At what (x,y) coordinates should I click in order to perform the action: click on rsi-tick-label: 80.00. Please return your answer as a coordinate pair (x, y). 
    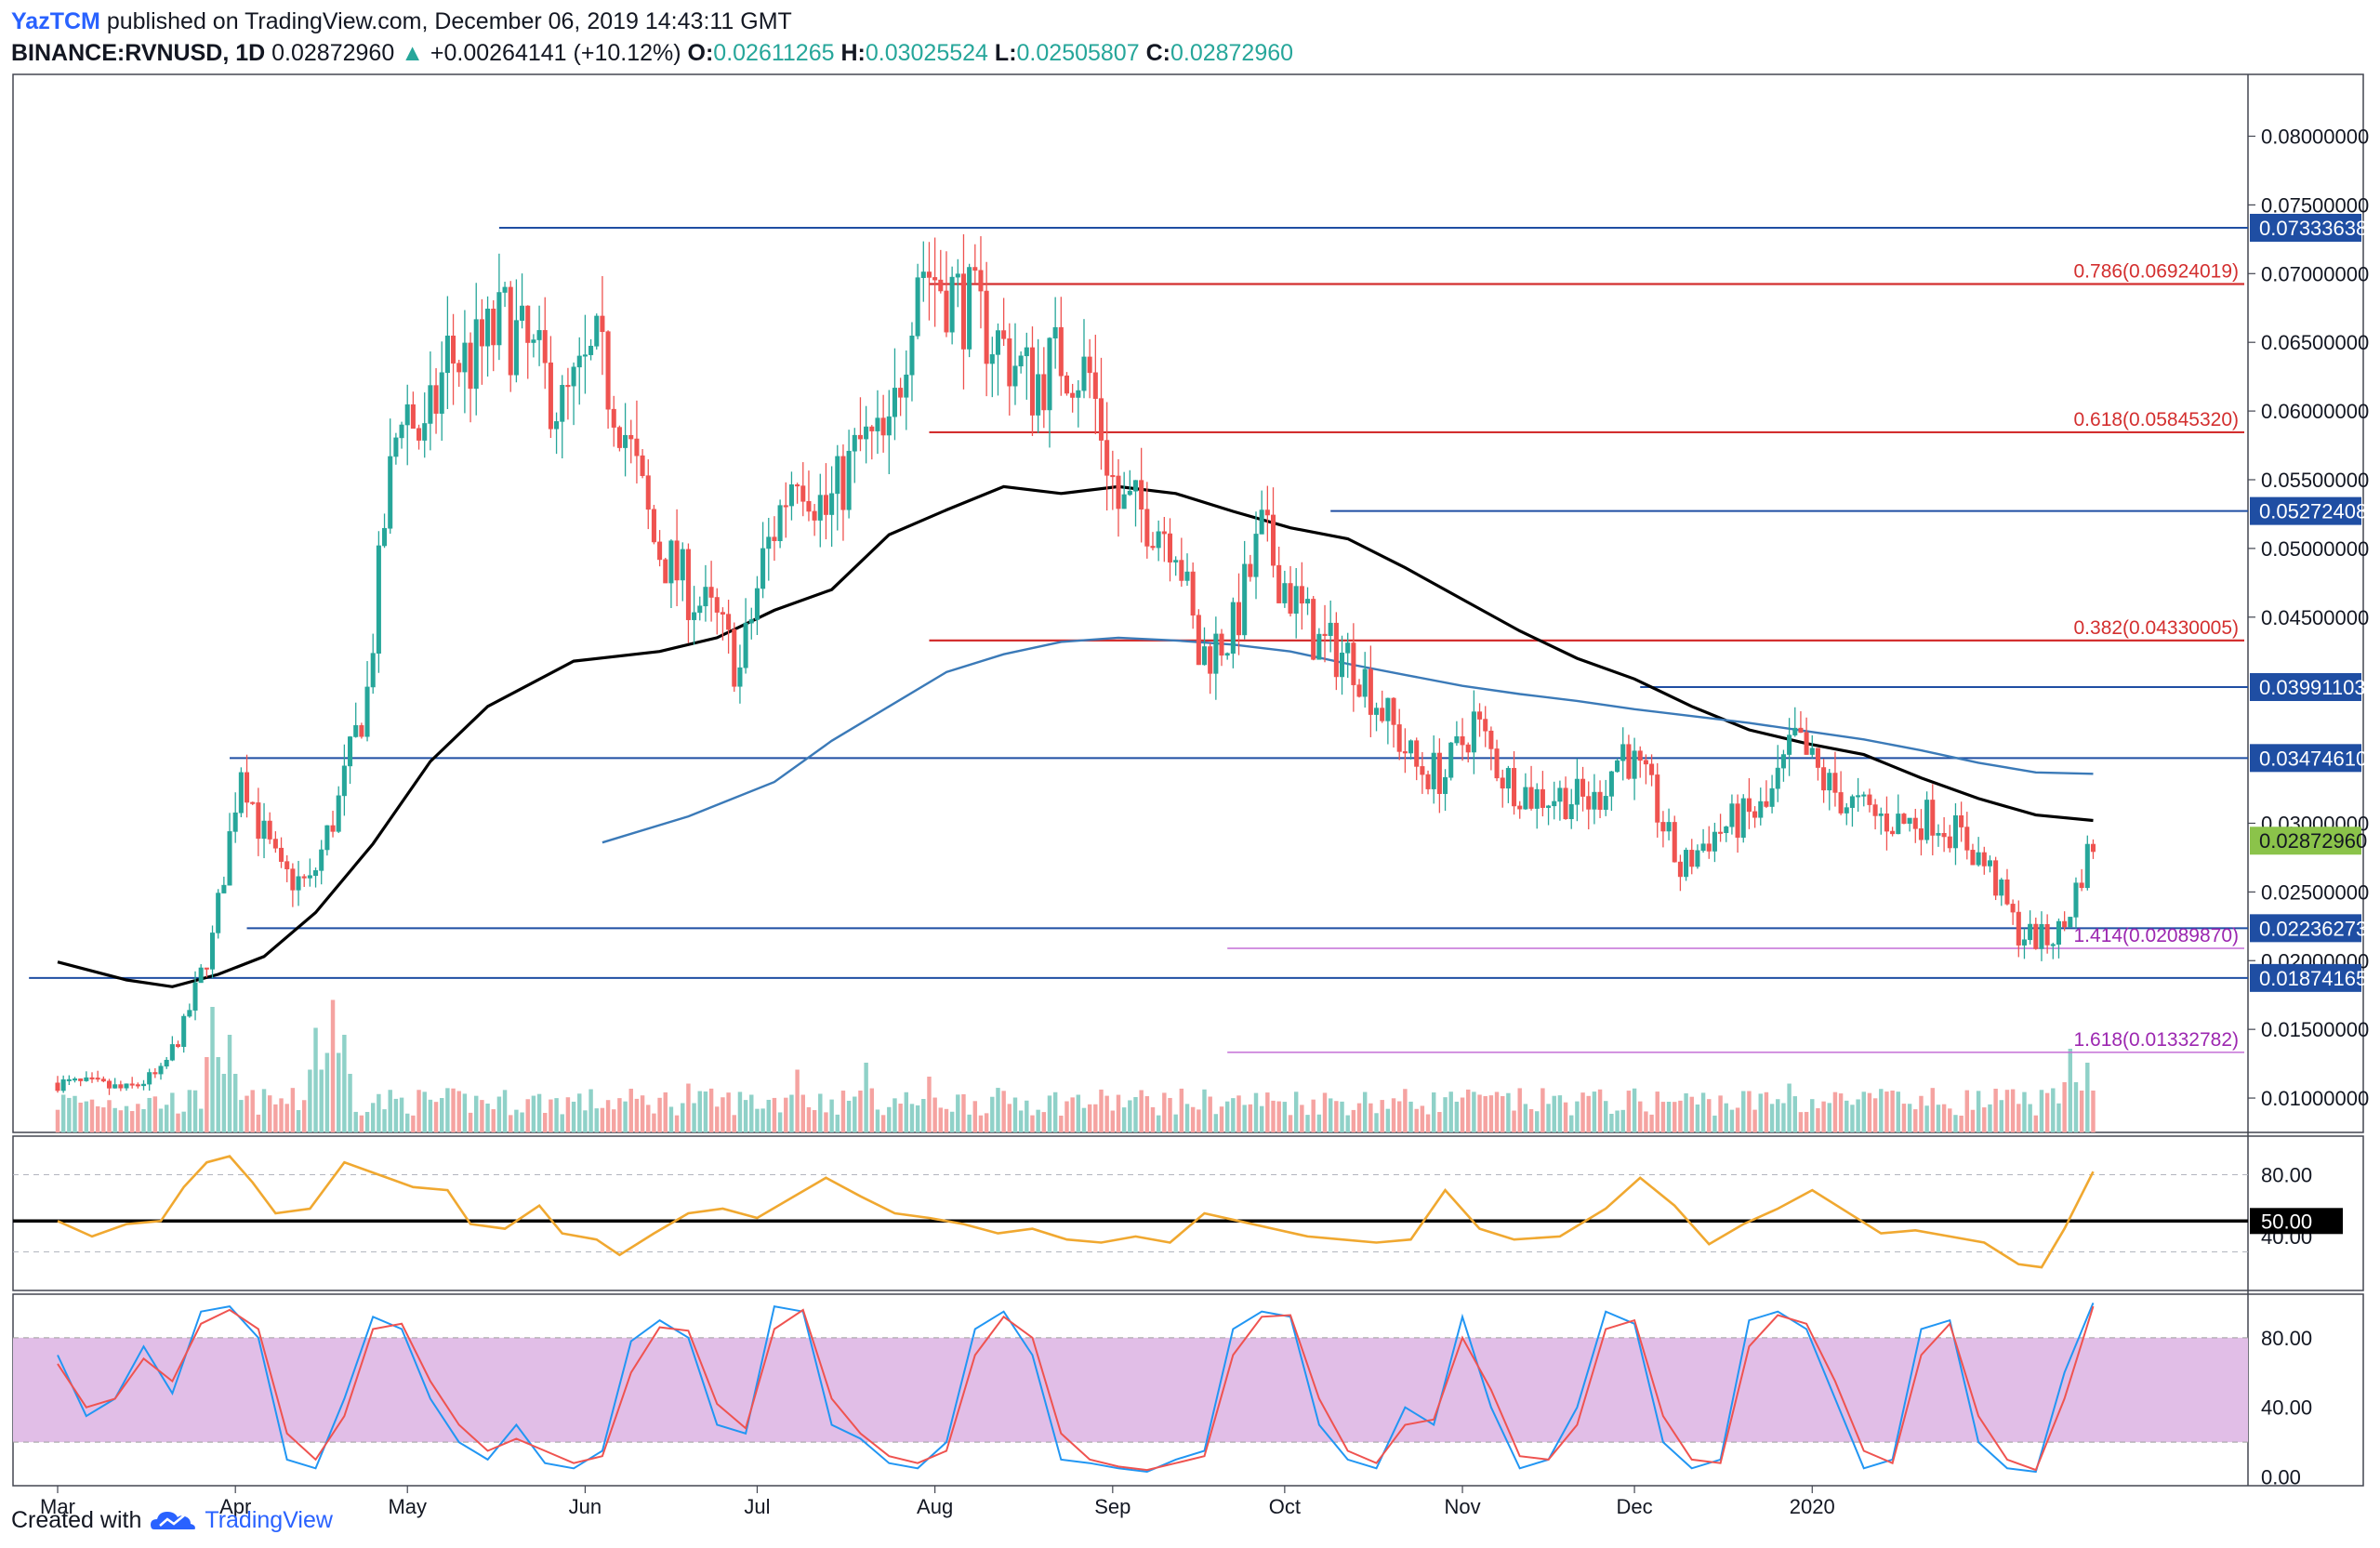
    Looking at the image, I should click on (2286, 1175).